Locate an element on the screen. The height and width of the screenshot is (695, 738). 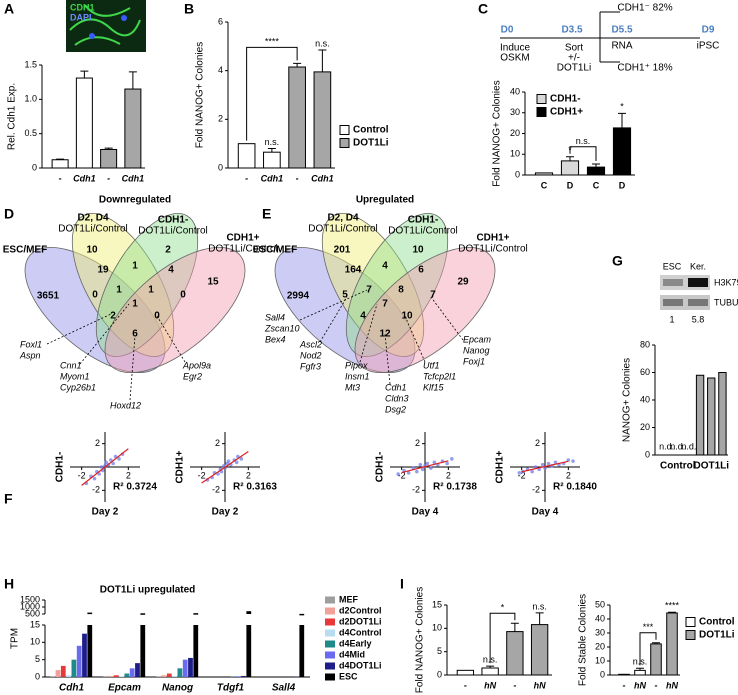
gene-label: Cnn1 is located at coordinates (71, 365).